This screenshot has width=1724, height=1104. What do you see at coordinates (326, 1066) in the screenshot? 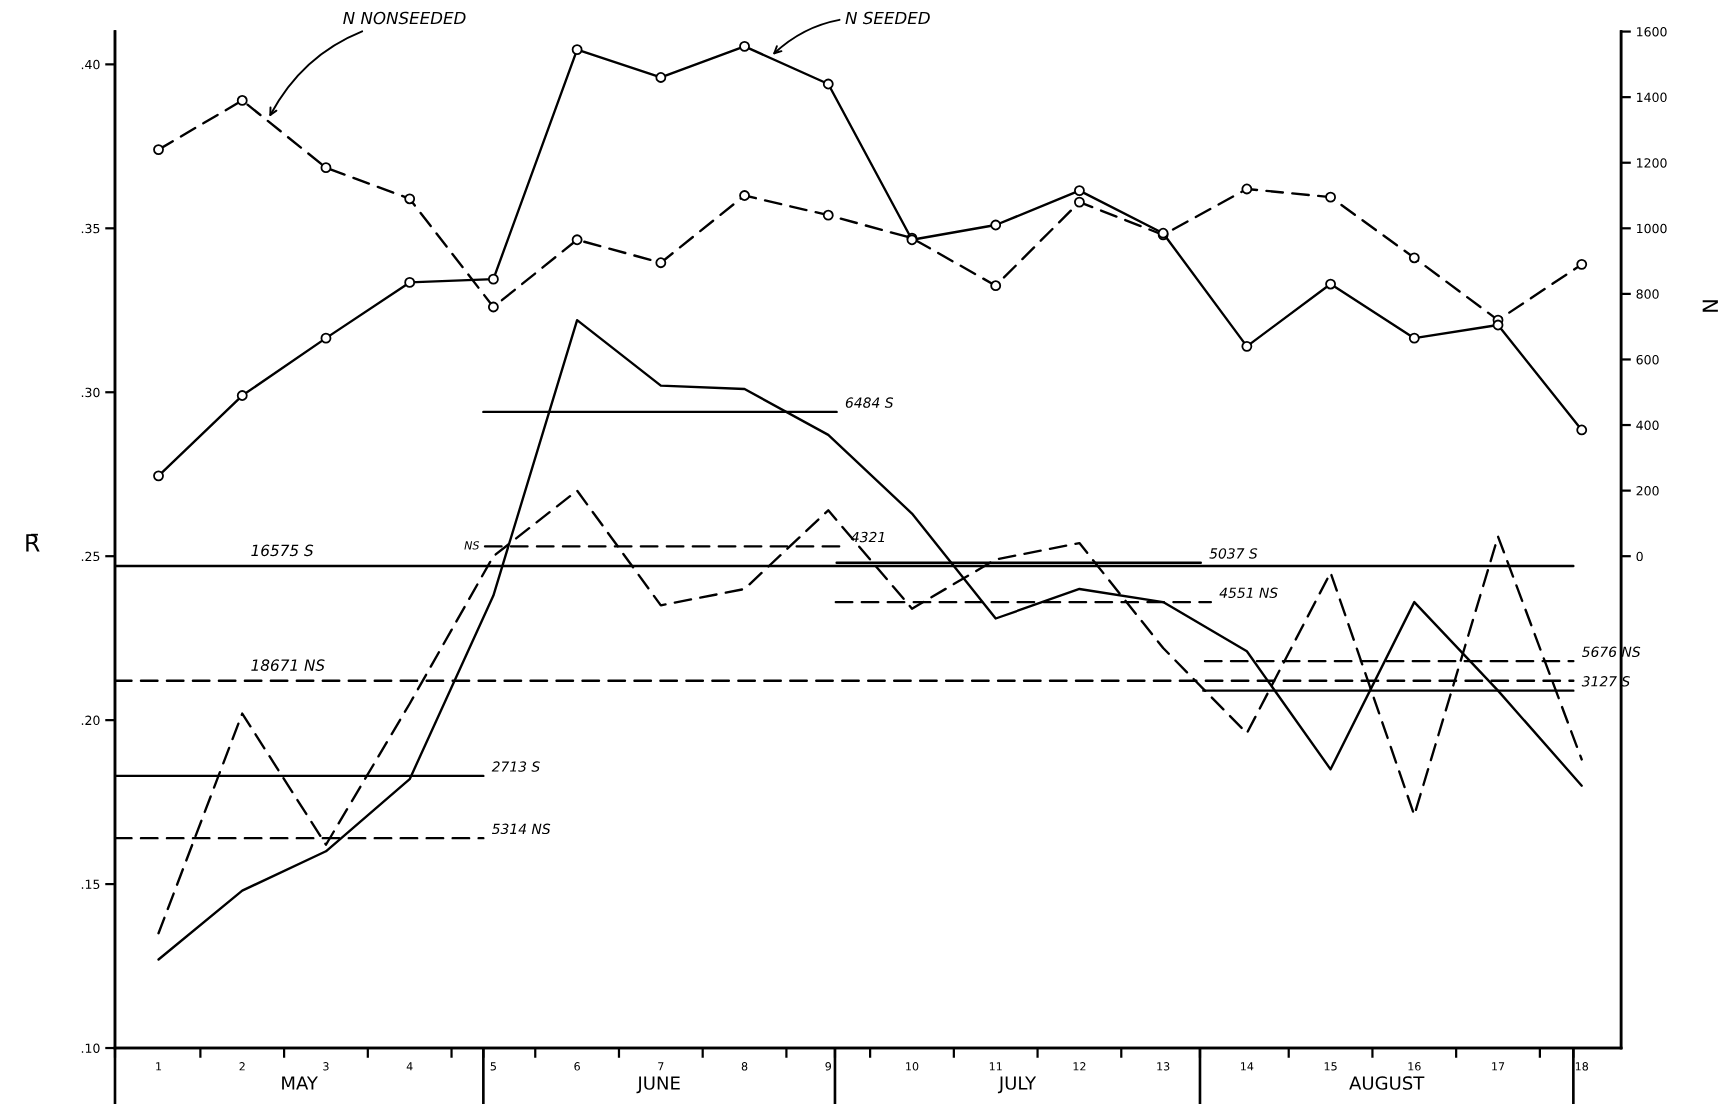
I see `x-tick-label: 3` at bounding box center [326, 1066].